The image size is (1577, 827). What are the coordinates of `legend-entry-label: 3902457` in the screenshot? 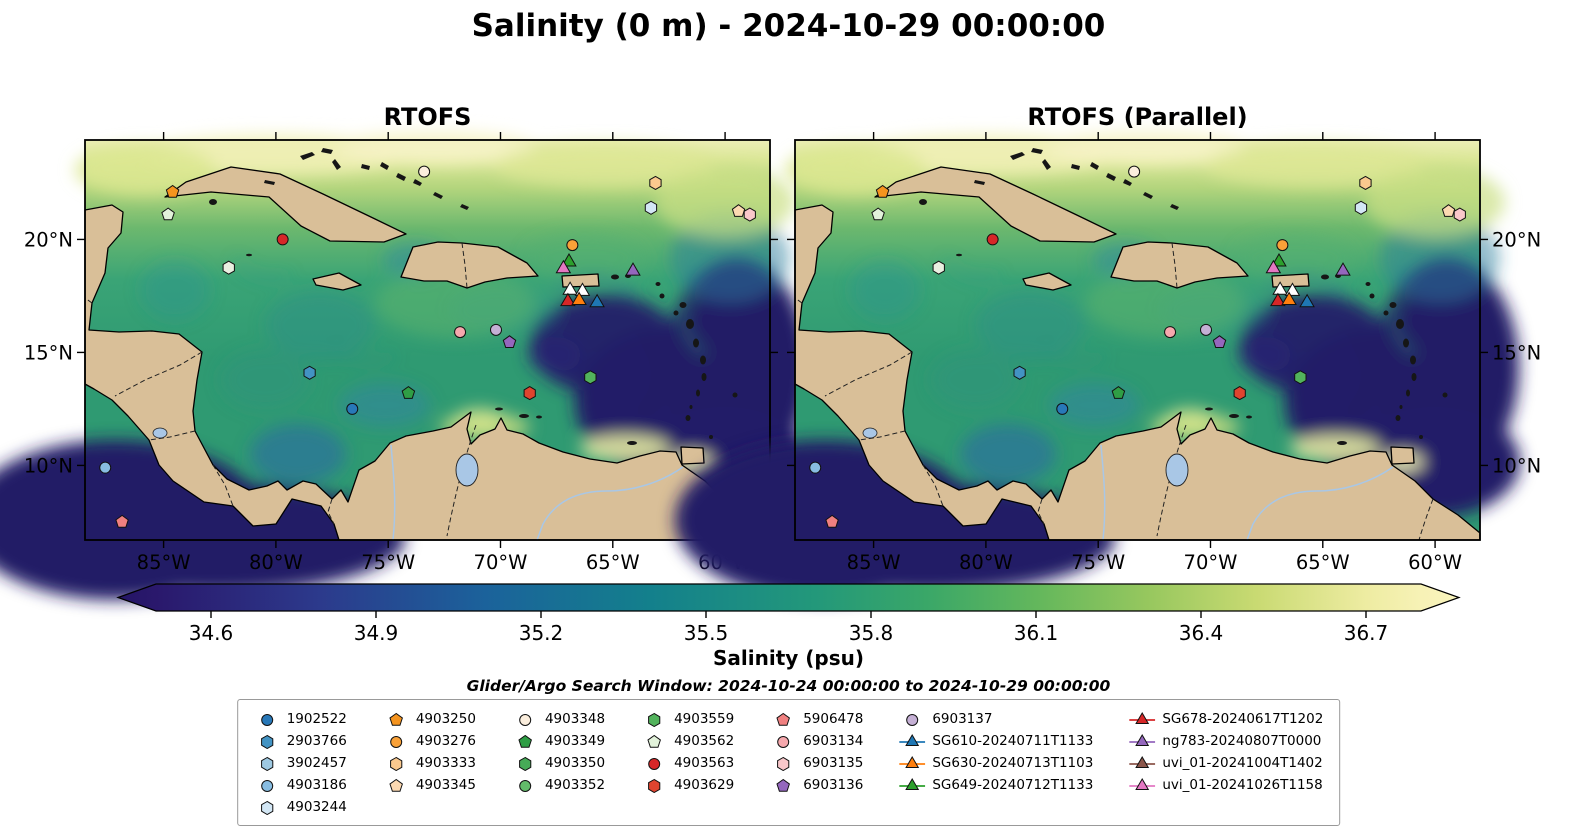 It's located at (316, 762).